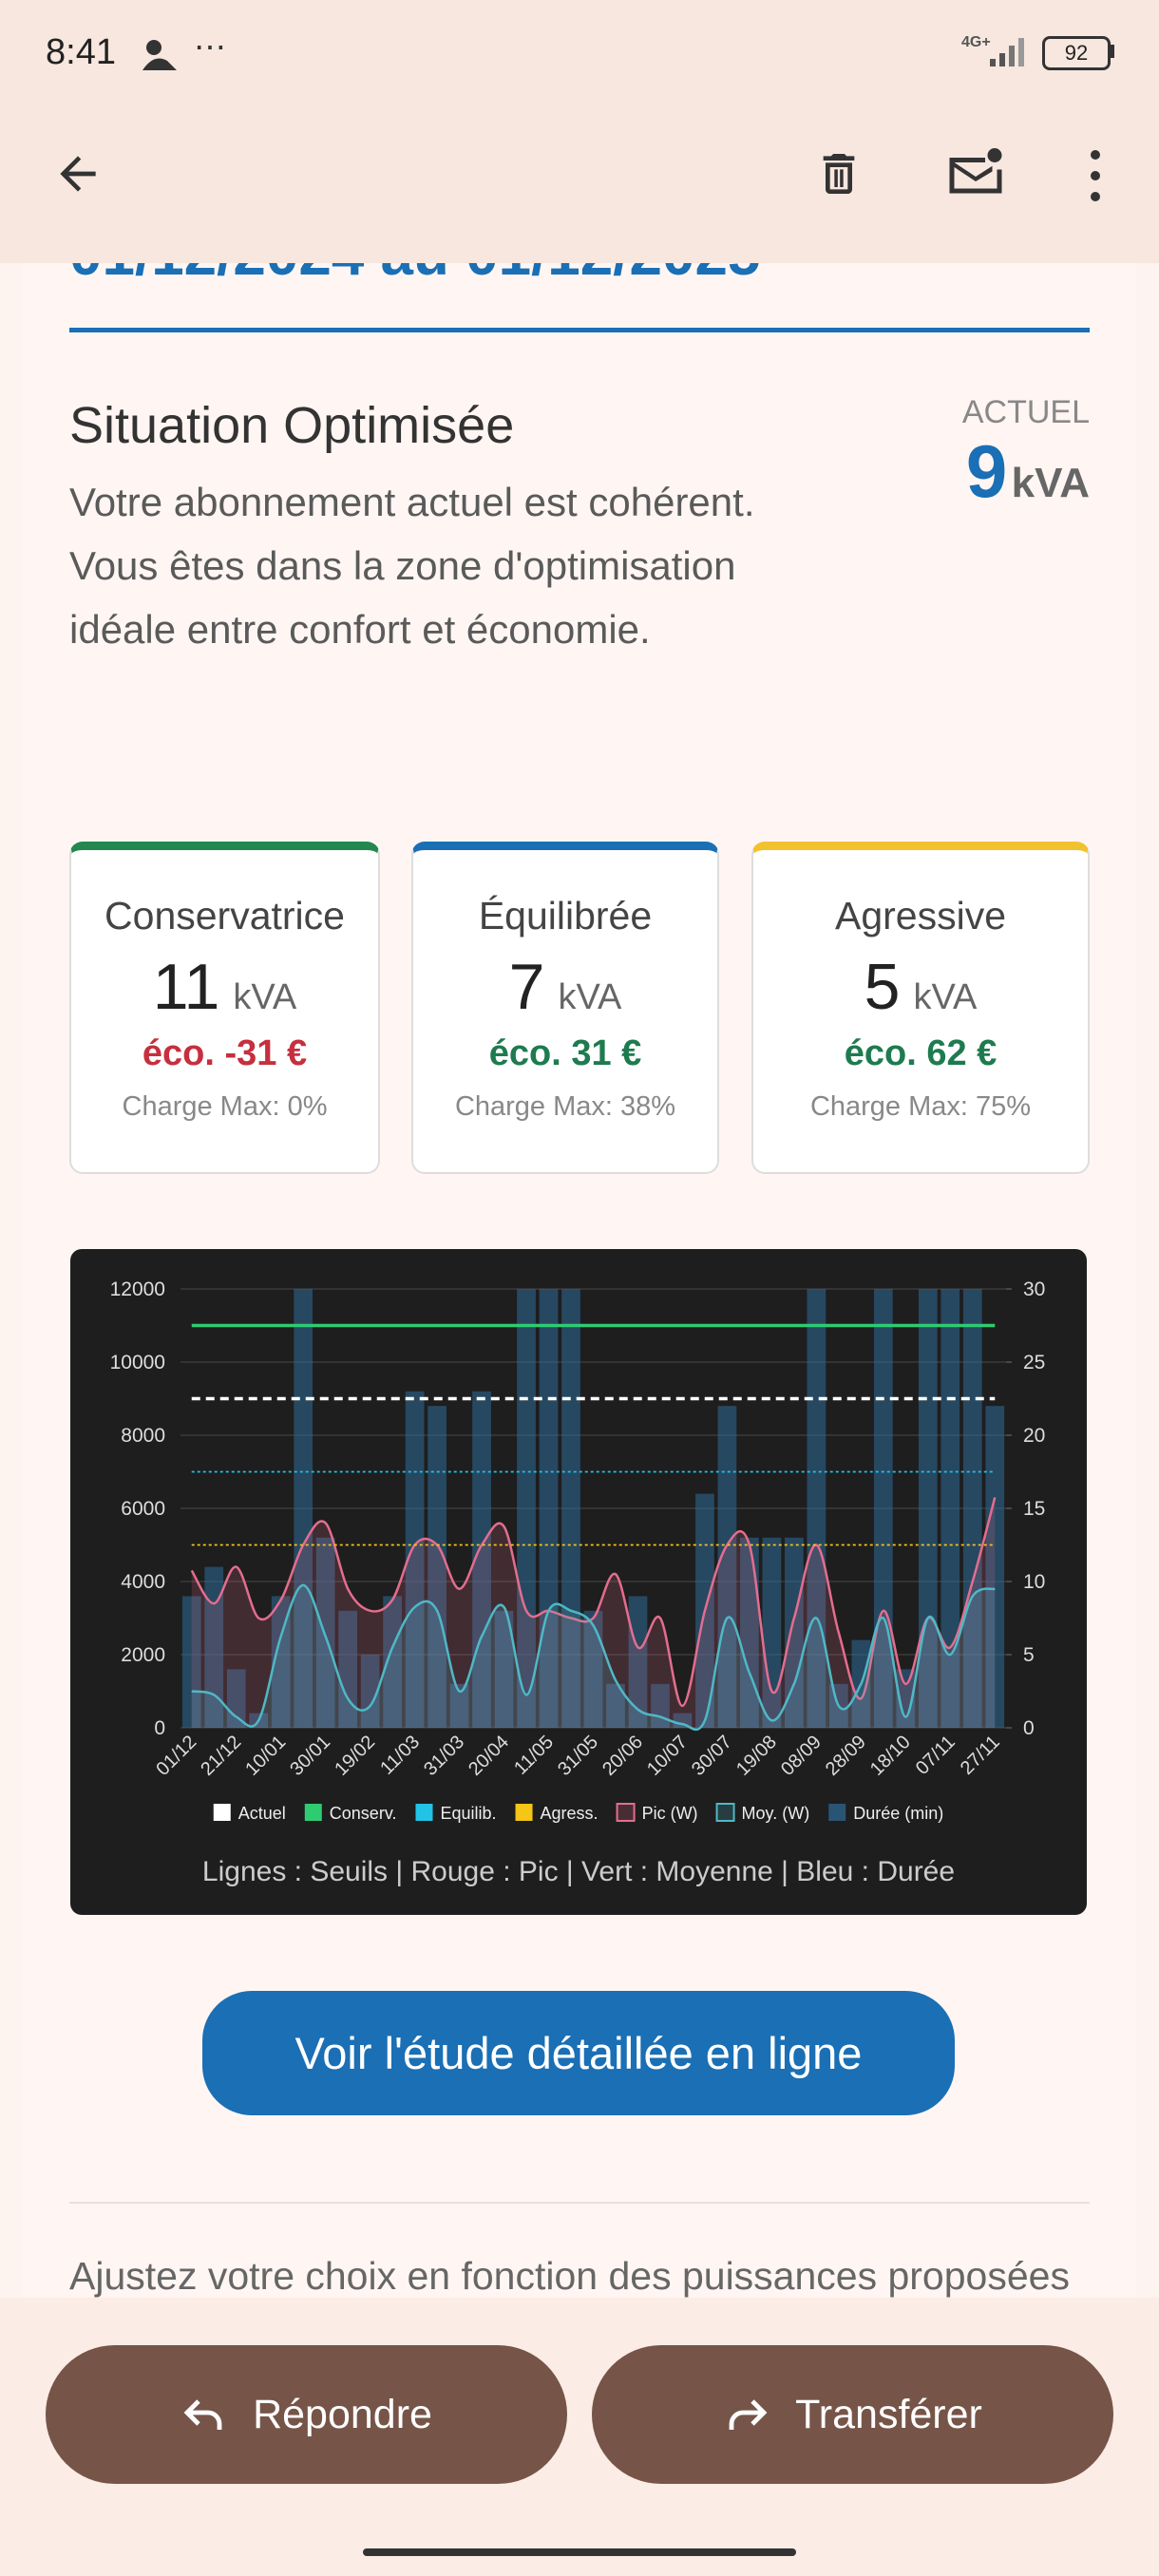  What do you see at coordinates (890, 1756) in the screenshot?
I see `x-tick-label: 18/10` at bounding box center [890, 1756].